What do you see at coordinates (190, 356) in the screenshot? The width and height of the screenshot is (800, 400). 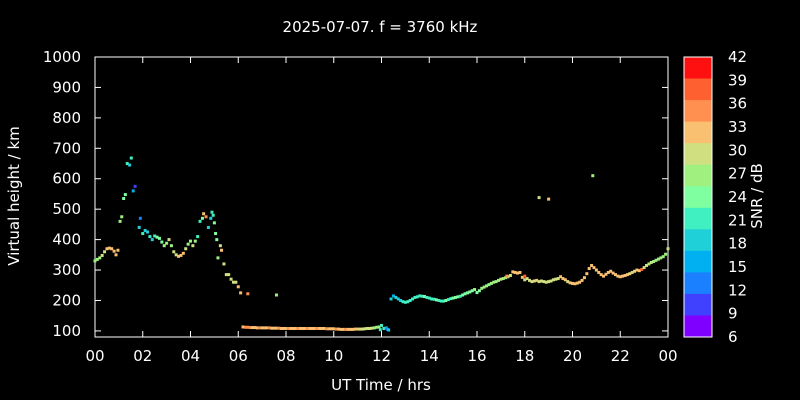 I see `x-tick-label: 04` at bounding box center [190, 356].